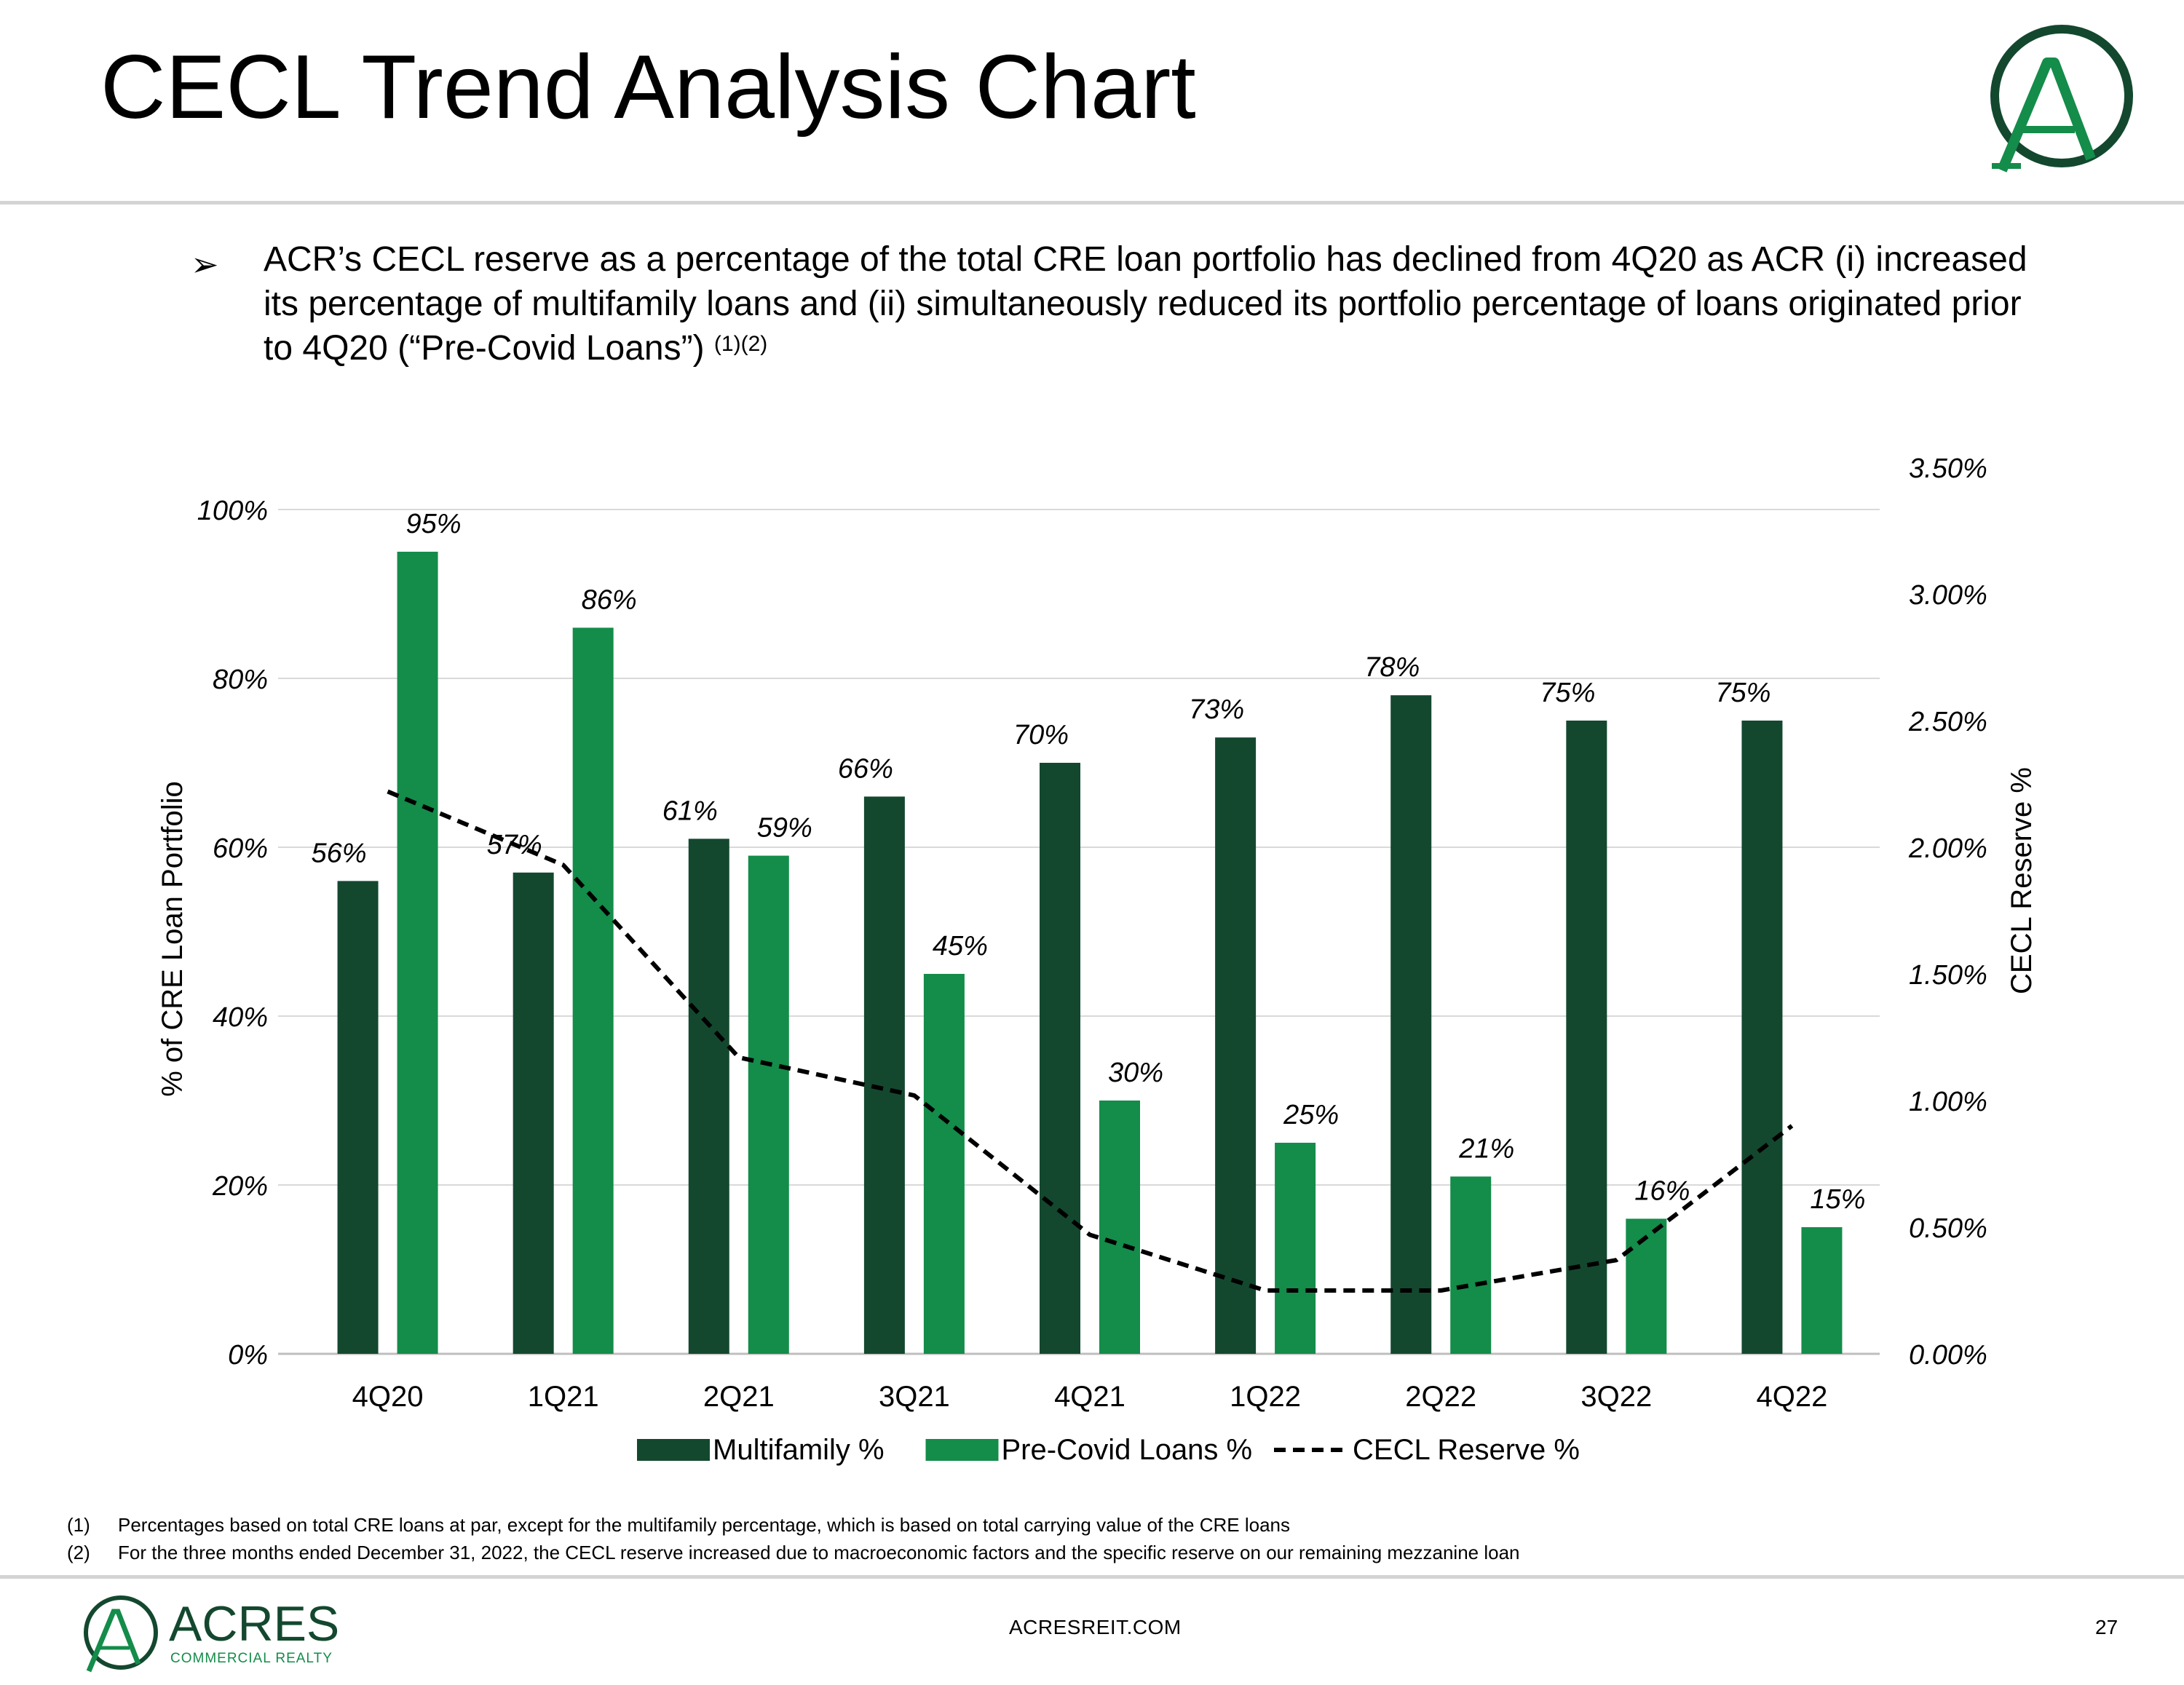  I want to click on y2-axis-title: CECL Reserve %, so click(2022, 880).